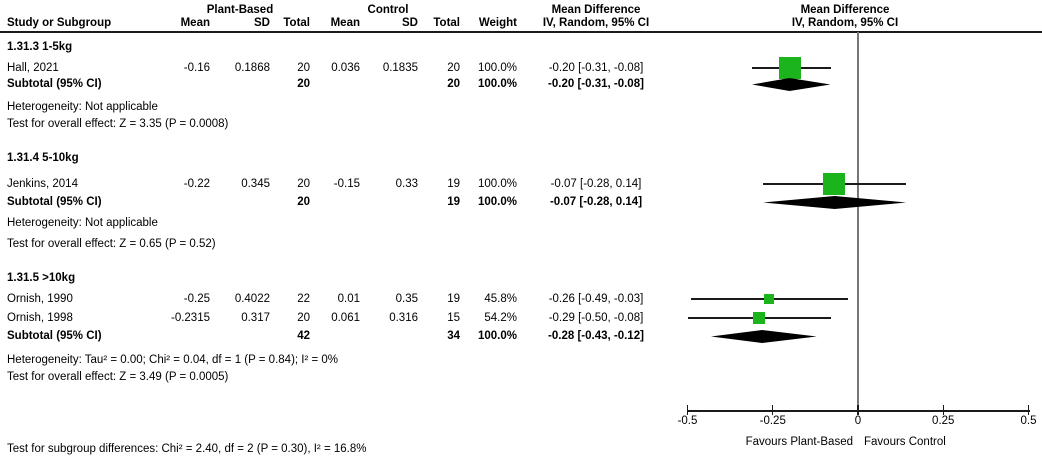  What do you see at coordinates (497, 23) in the screenshot?
I see `col-header-weight: Weight` at bounding box center [497, 23].